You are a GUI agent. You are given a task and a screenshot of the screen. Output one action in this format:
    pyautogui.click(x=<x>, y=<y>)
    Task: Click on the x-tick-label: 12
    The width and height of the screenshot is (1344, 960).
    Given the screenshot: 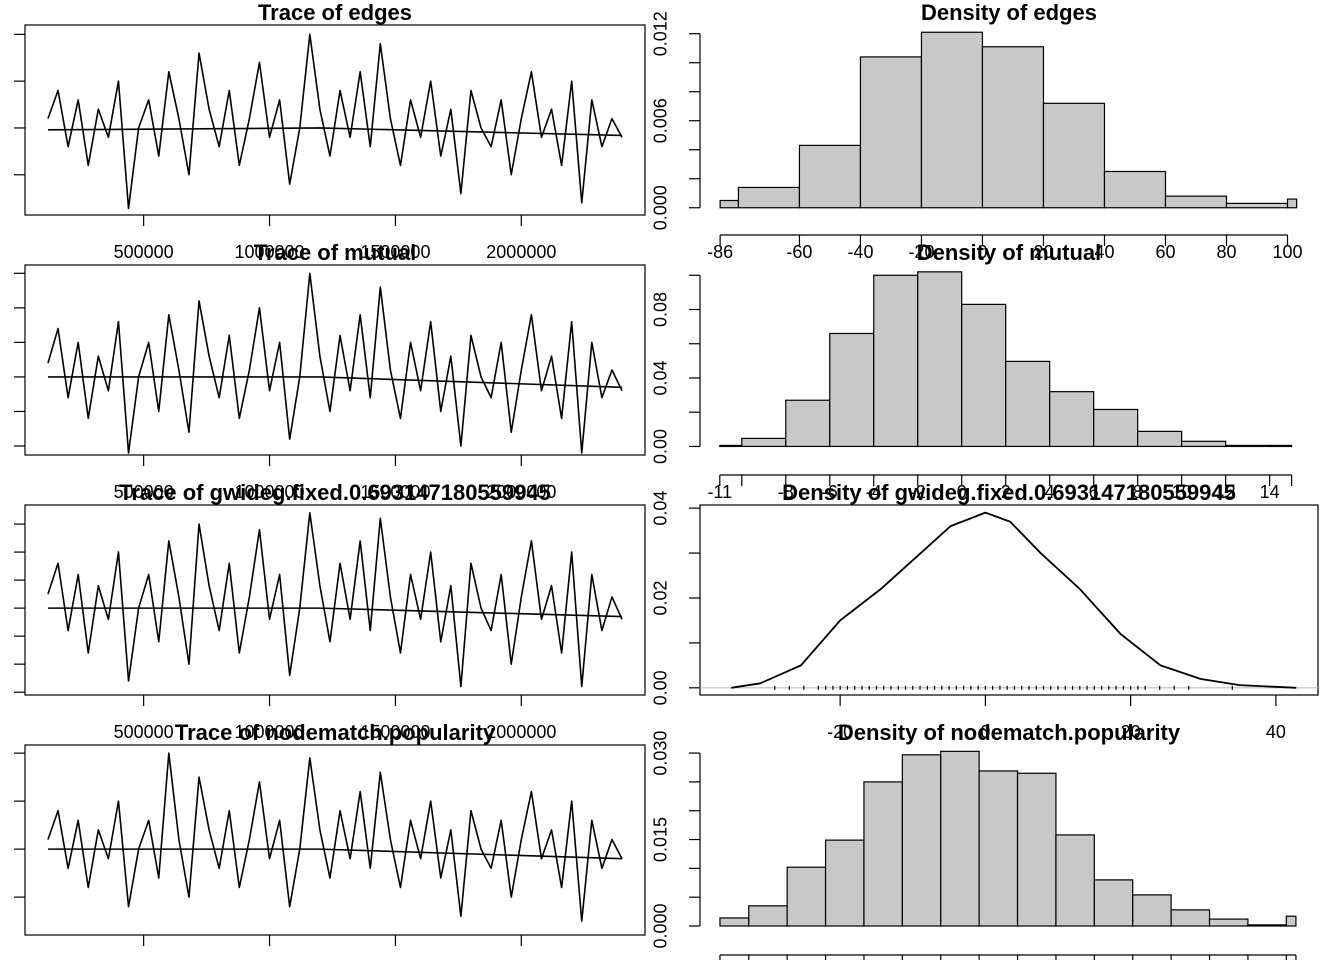 What is the action you would take?
    pyautogui.click(x=1226, y=492)
    